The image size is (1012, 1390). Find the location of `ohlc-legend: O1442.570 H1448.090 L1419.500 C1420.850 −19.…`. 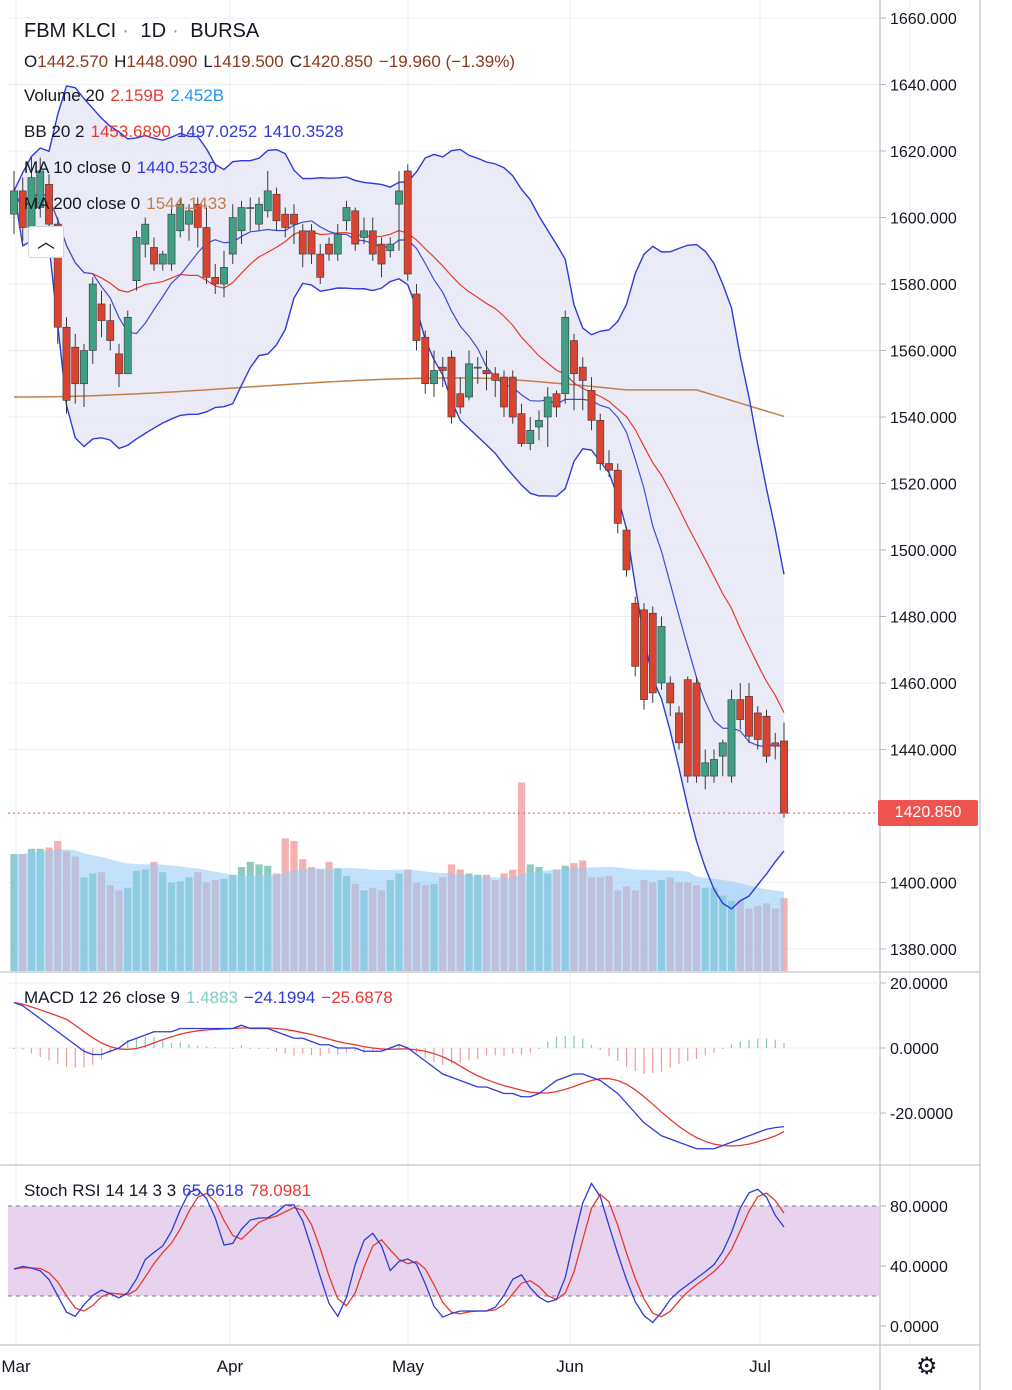

ohlc-legend: O1442.570 H1448.090 L1419.500 C1420.850 −19.… is located at coordinates (269, 61).